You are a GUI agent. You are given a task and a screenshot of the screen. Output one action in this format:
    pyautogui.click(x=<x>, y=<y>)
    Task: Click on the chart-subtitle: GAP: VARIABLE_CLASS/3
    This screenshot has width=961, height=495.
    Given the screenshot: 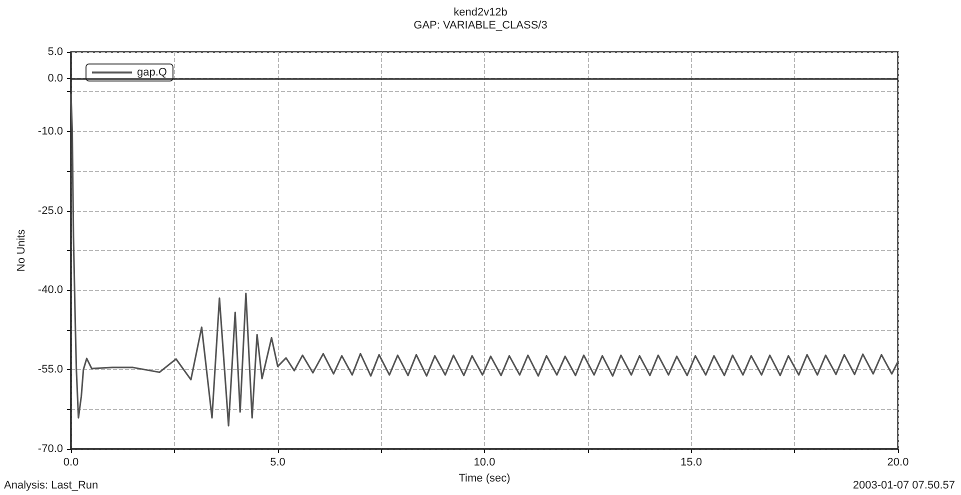 What is the action you would take?
    pyautogui.click(x=481, y=26)
    